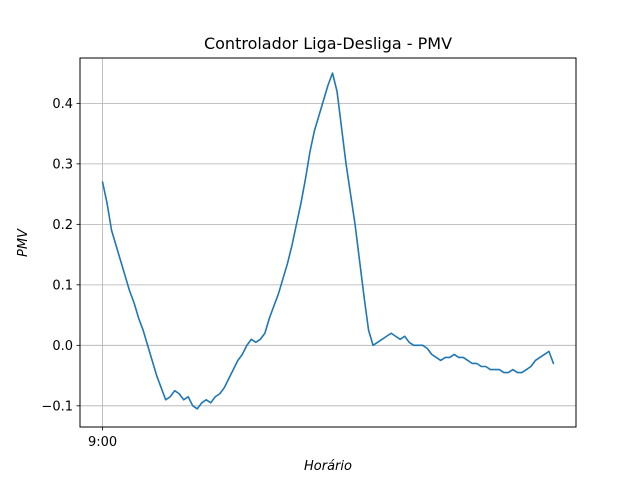 The height and width of the screenshot is (480, 640). What do you see at coordinates (102, 442) in the screenshot?
I see `x-tick-label: 9:00` at bounding box center [102, 442].